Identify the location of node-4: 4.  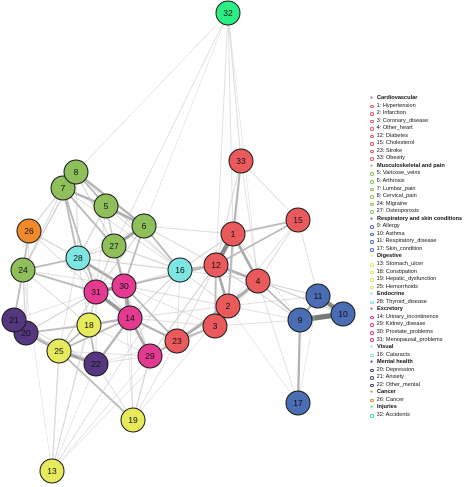
(258, 281).